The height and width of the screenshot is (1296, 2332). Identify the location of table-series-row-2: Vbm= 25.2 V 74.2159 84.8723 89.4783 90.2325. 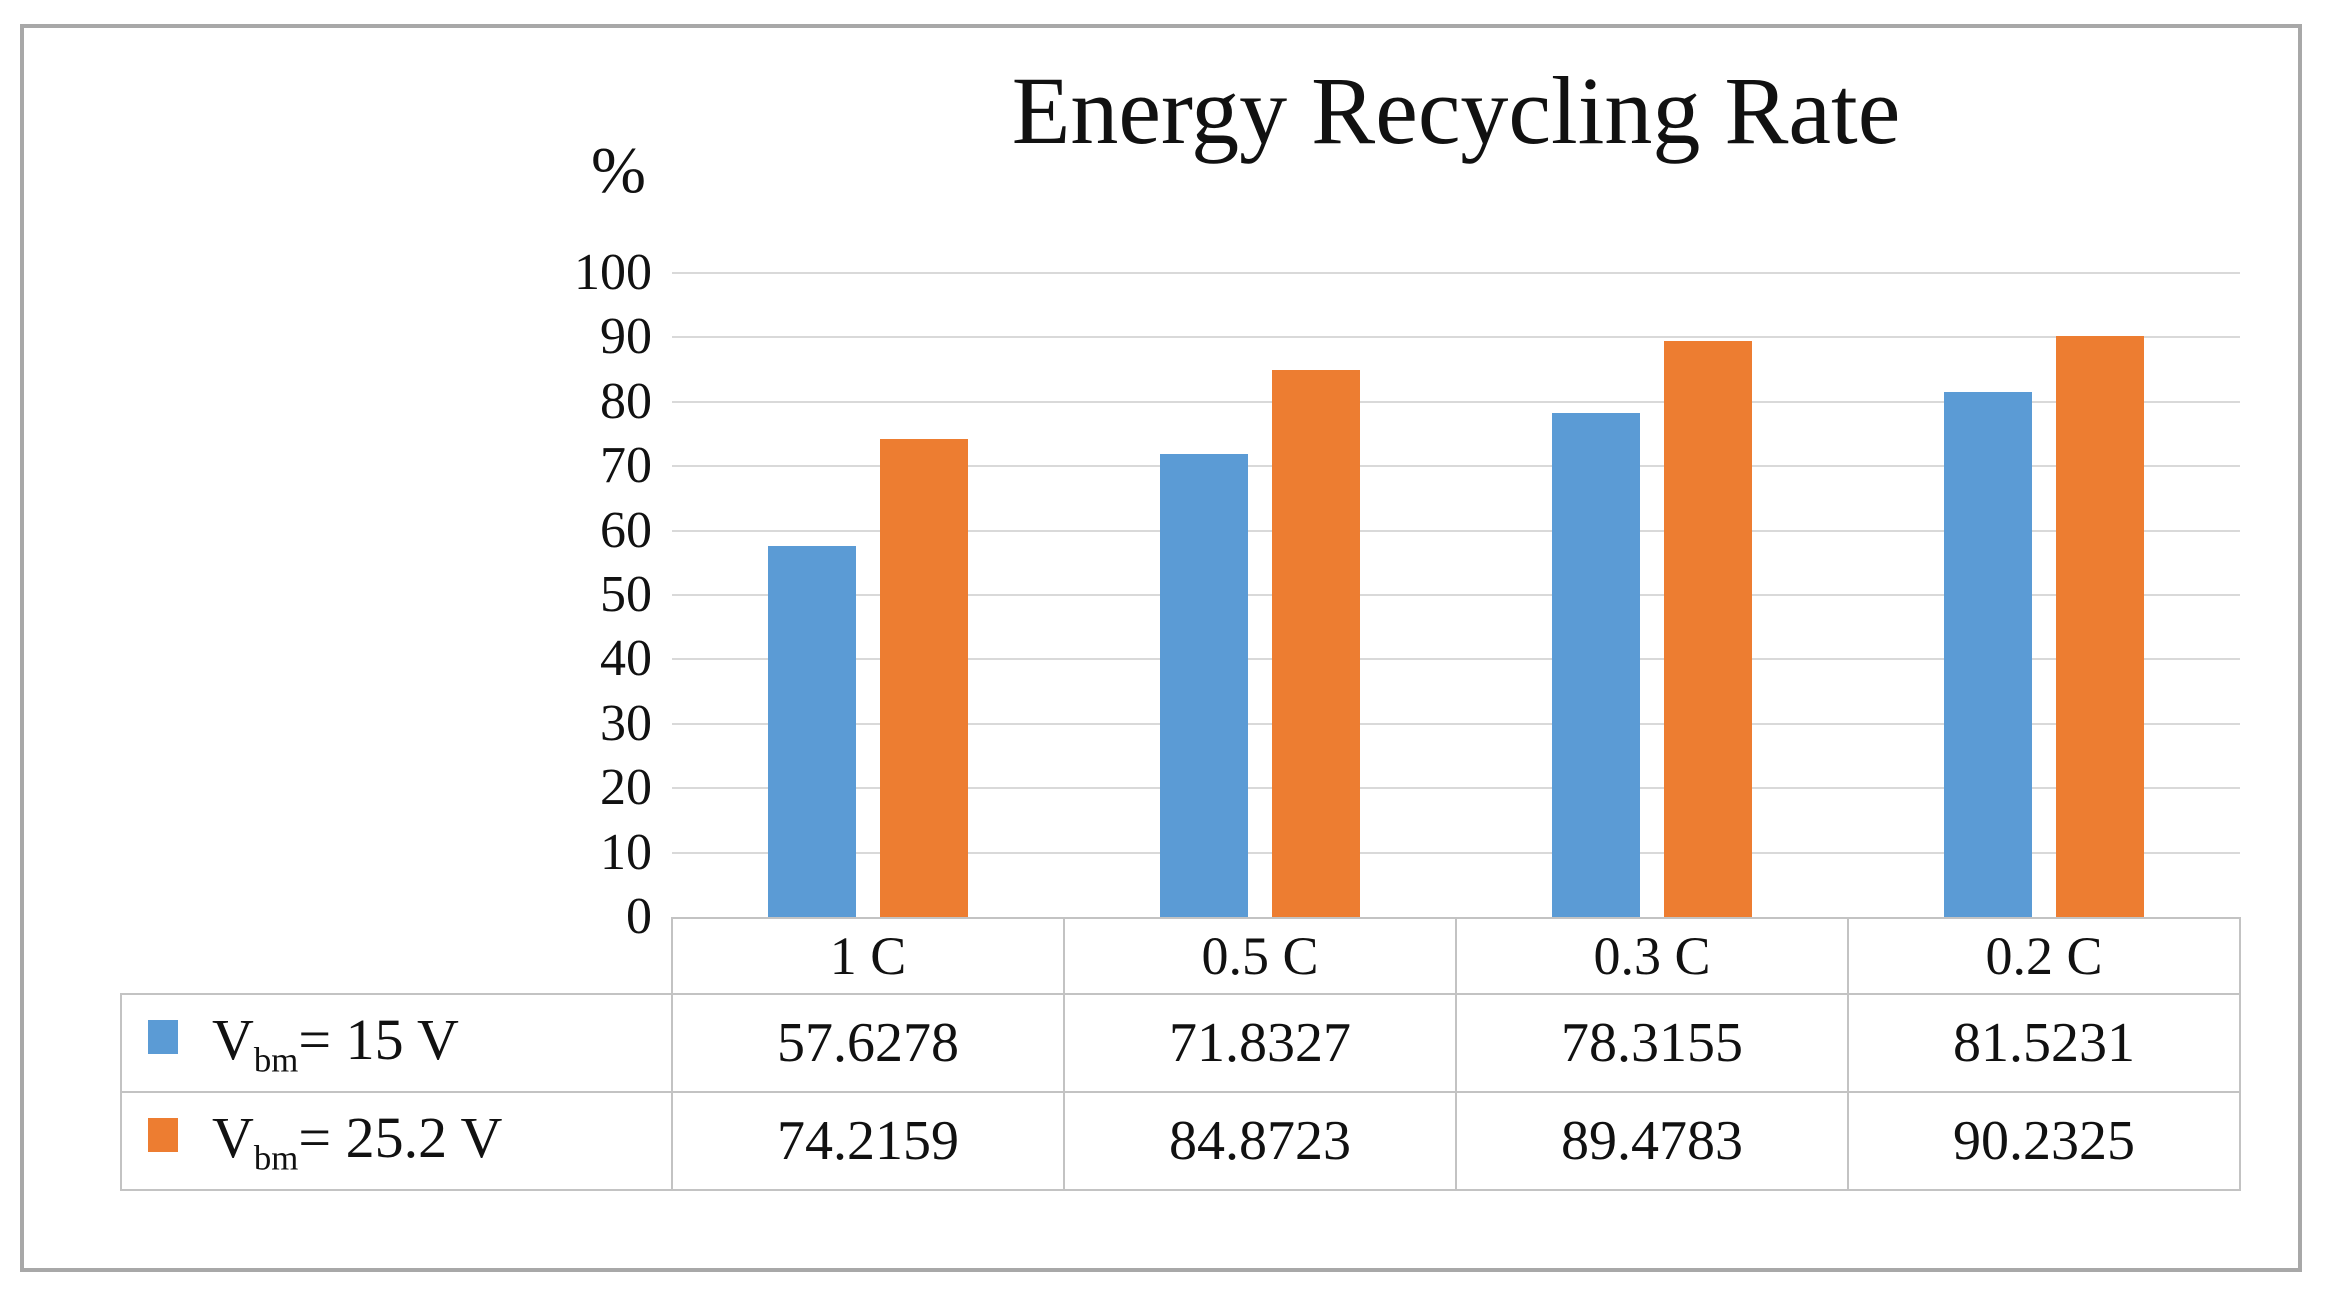
(1180, 1141).